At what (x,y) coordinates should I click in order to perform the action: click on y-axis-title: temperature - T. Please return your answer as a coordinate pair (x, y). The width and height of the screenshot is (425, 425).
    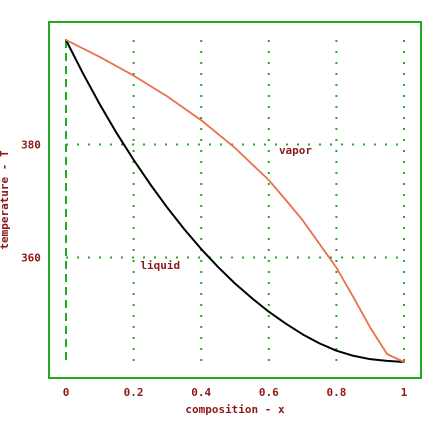
    Looking at the image, I should click on (5, 200).